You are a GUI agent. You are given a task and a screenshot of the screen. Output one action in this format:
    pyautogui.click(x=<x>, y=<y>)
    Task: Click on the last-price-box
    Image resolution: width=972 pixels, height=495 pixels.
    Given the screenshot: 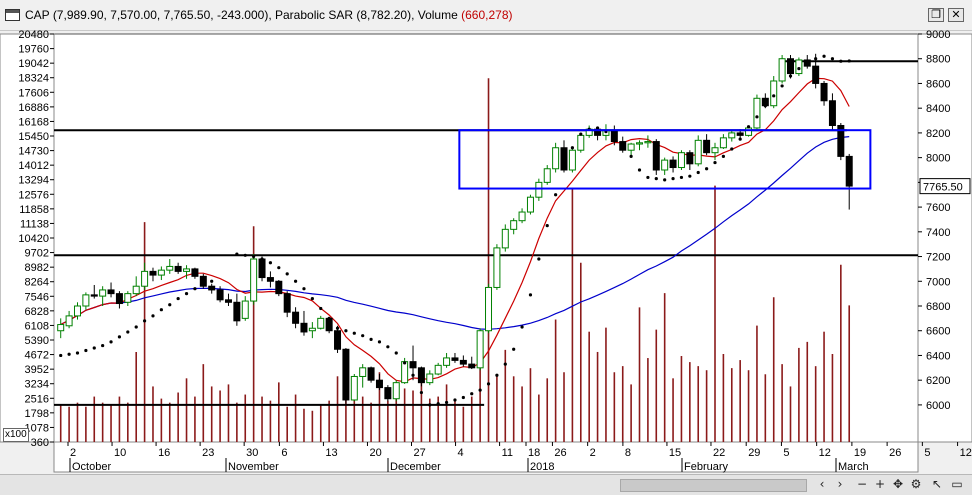 What is the action you would take?
    pyautogui.click(x=945, y=186)
    